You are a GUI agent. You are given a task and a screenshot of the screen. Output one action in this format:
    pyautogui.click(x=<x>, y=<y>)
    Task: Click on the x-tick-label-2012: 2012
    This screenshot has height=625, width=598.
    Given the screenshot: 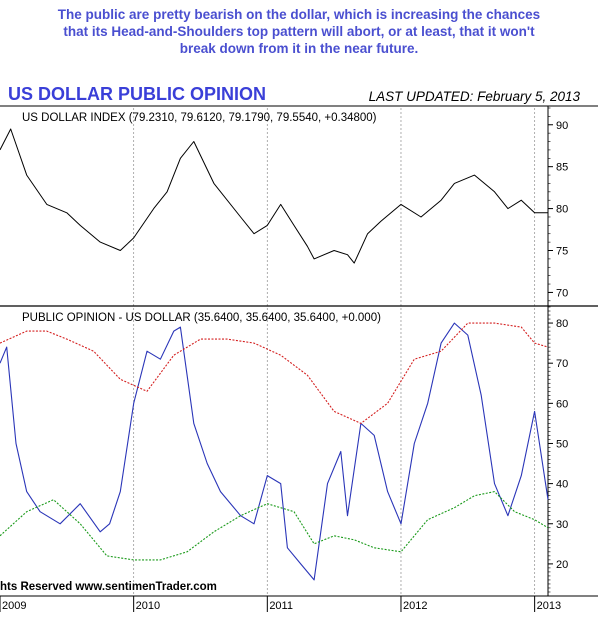 What is the action you would take?
    pyautogui.click(x=415, y=606)
    